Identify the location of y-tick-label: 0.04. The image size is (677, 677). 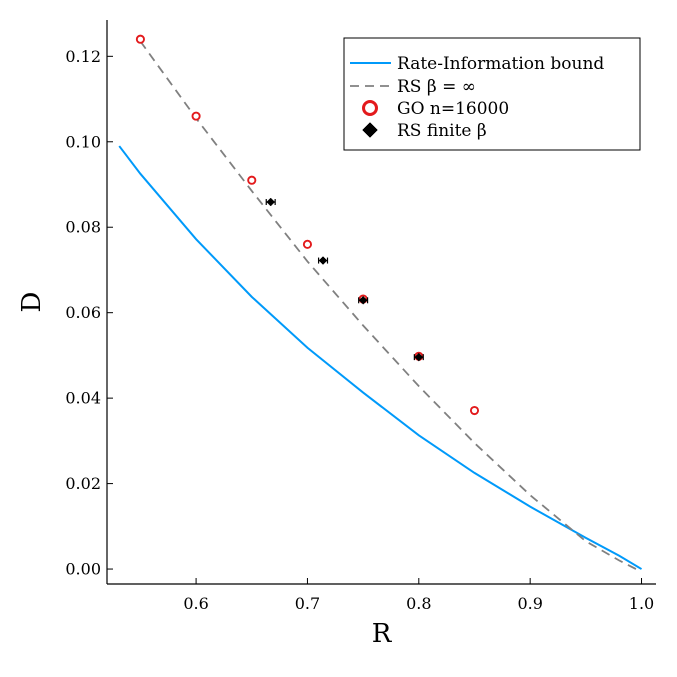
(83, 398).